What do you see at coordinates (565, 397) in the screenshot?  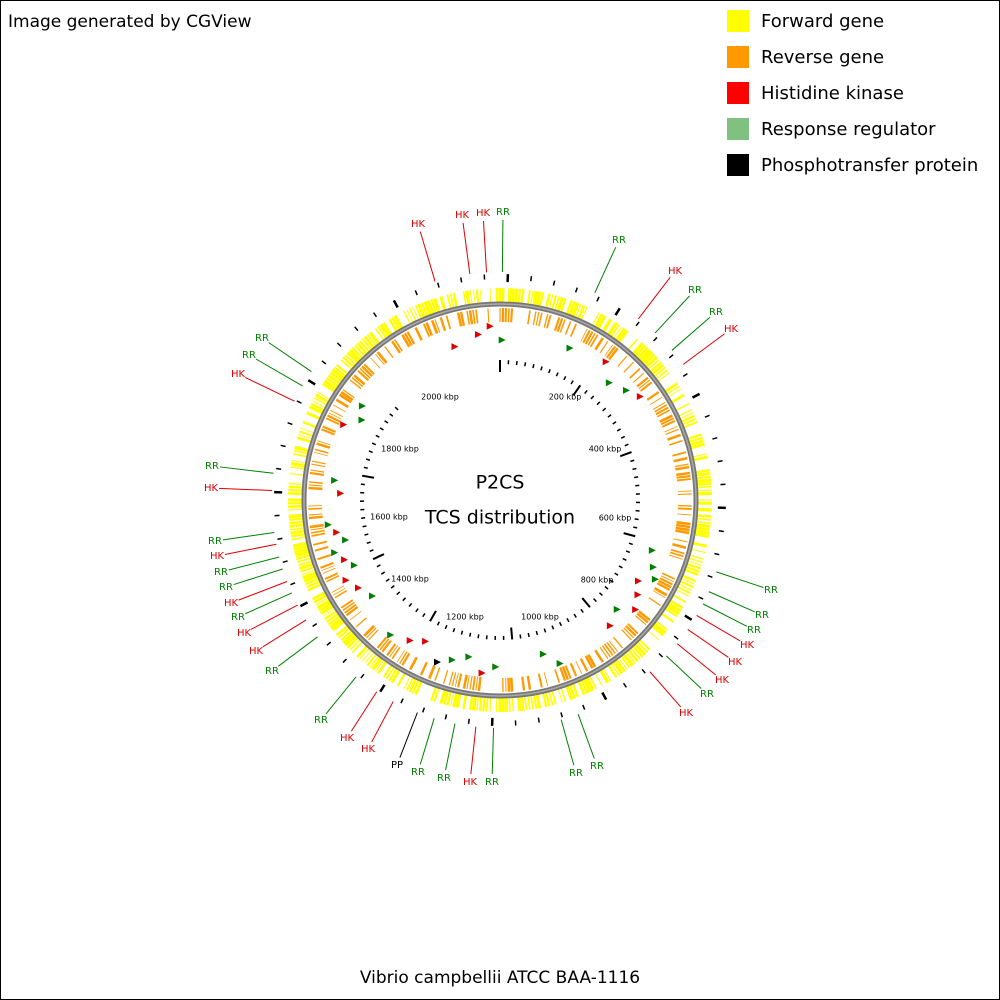 I see `ruler-label: 200 kbp` at bounding box center [565, 397].